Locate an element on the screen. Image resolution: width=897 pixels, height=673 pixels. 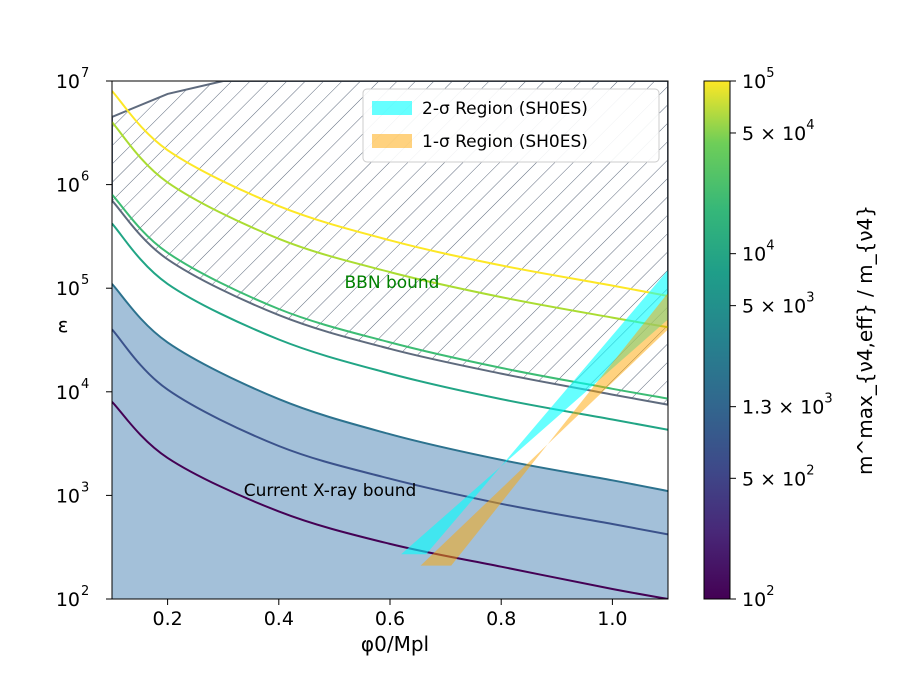
legend: 2-σ Region (SH0ES) 1-σ Region (SH0ES) is located at coordinates (511, 125).